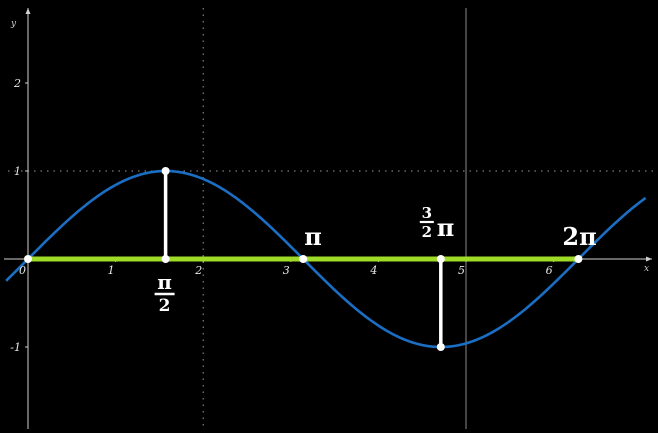 The height and width of the screenshot is (433, 658). Describe the element at coordinates (446, 227) in the screenshot. I see `annotation-symbol: π` at that location.